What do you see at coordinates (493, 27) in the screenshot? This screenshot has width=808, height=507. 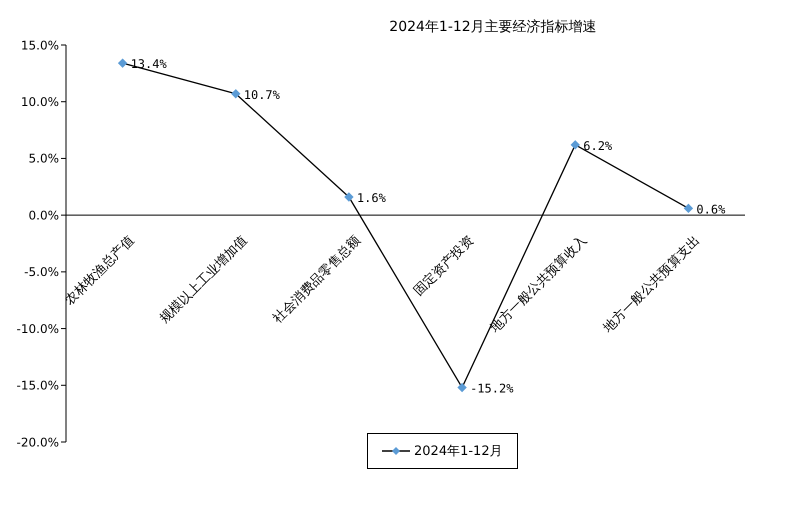 I see `chart-title: 2024年1-12月主要经济指标增速` at bounding box center [493, 27].